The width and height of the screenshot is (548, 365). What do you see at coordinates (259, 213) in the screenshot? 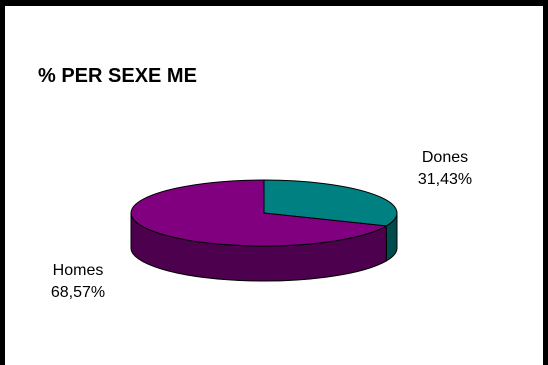
I see `pie-slice-homes` at bounding box center [259, 213].